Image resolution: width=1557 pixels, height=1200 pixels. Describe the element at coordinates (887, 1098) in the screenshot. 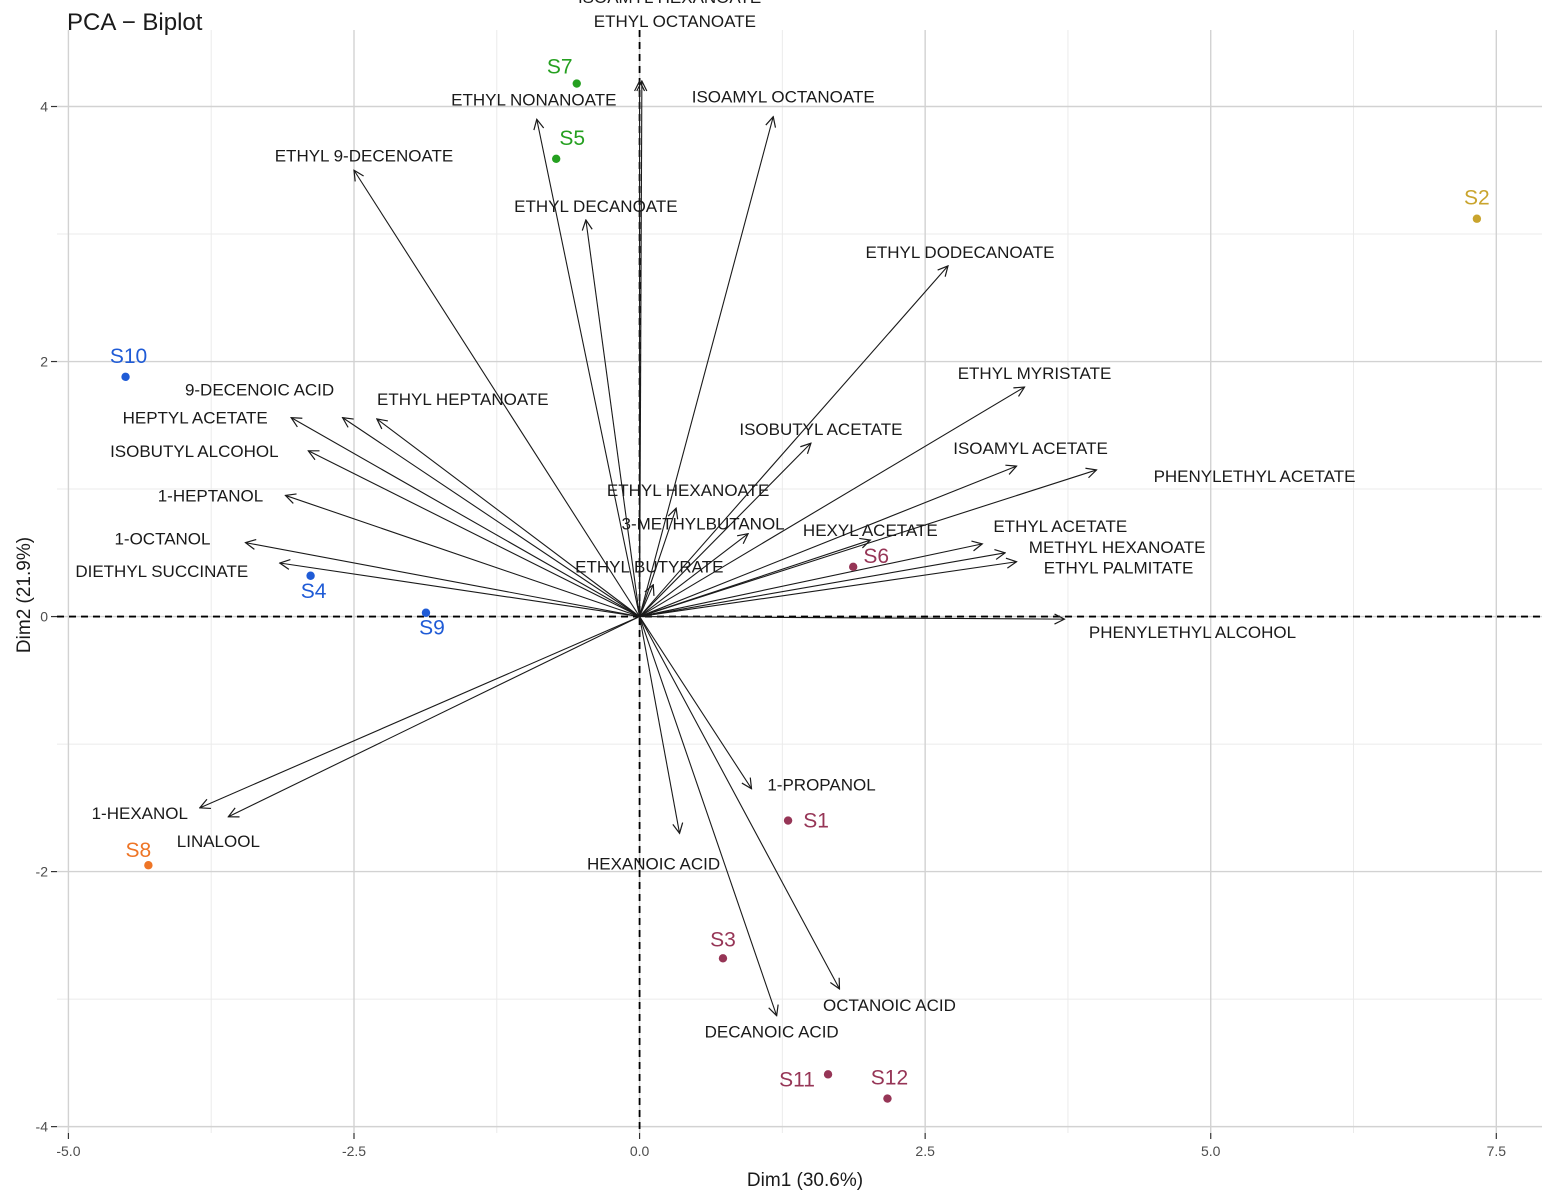

I see `point-s12` at that location.